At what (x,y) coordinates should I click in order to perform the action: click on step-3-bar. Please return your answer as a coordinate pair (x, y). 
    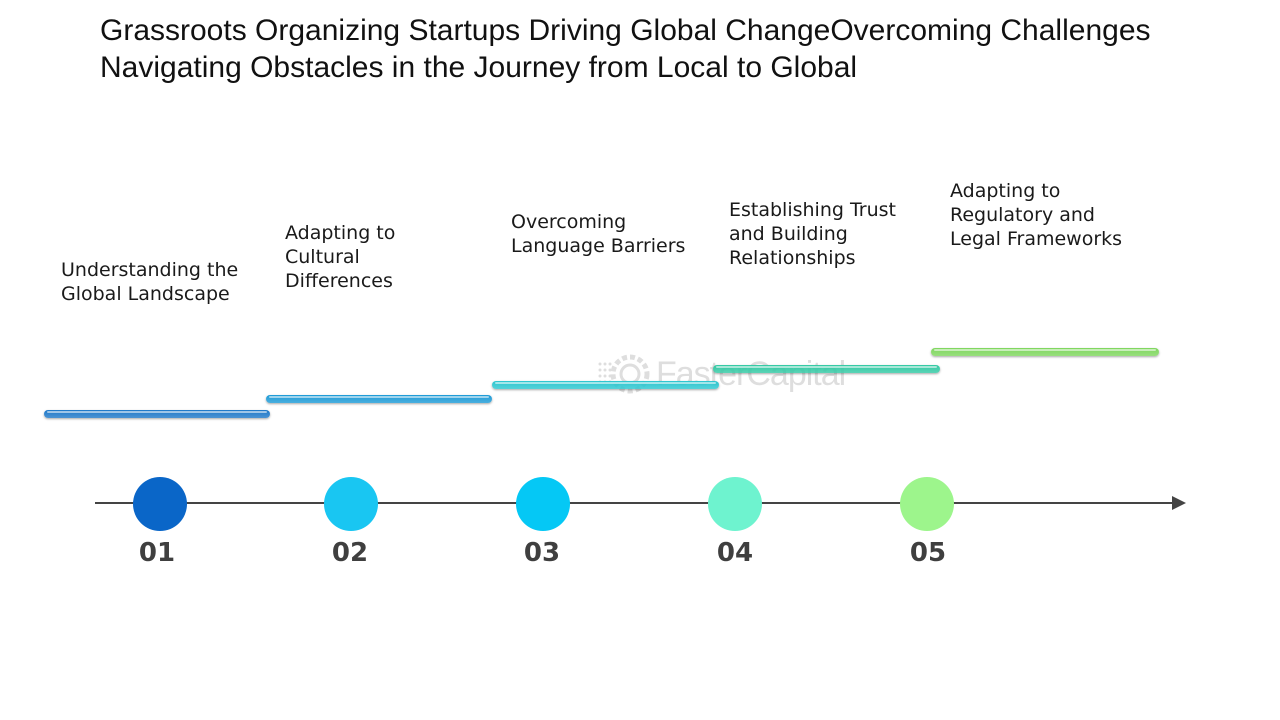
    Looking at the image, I should click on (605, 385).